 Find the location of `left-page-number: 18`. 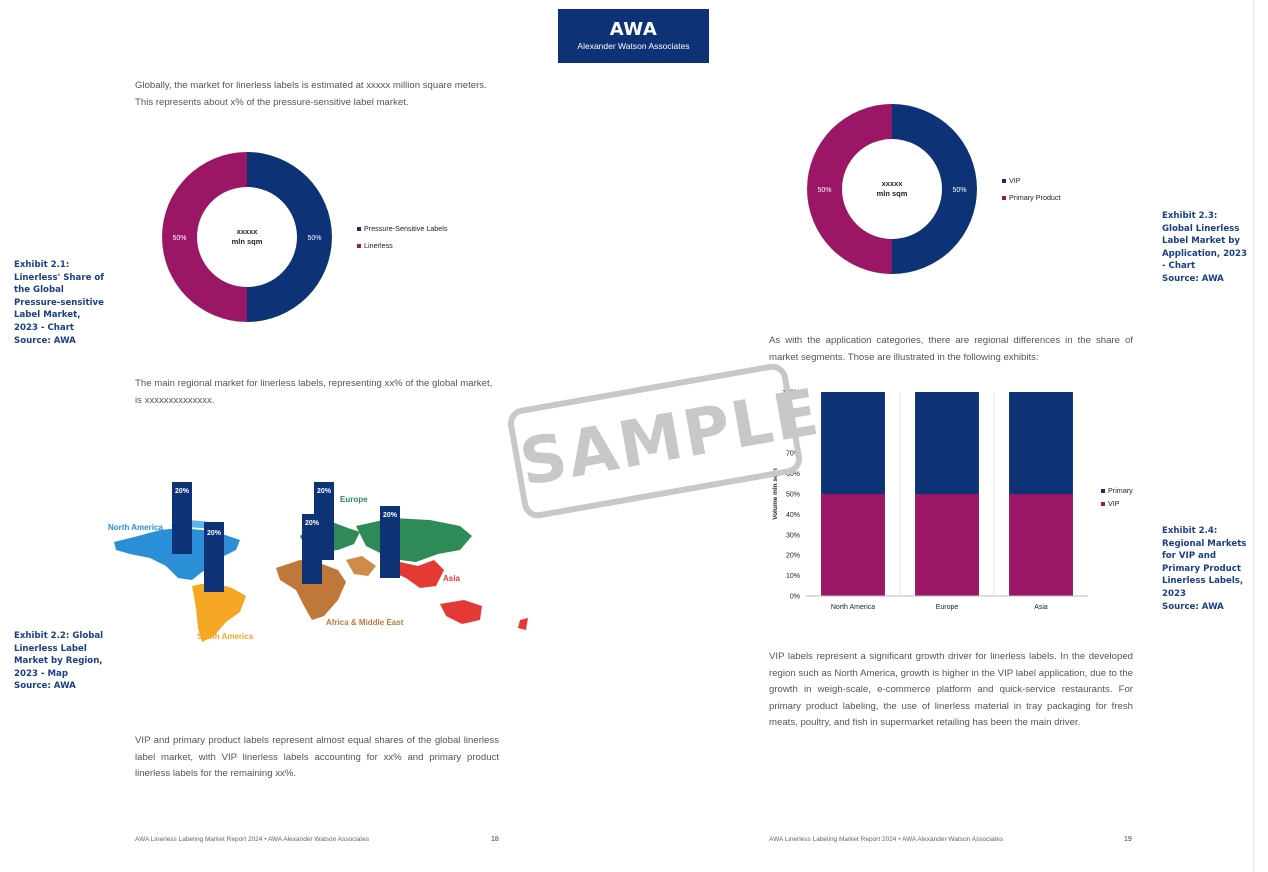

left-page-number: 18 is located at coordinates (495, 839).